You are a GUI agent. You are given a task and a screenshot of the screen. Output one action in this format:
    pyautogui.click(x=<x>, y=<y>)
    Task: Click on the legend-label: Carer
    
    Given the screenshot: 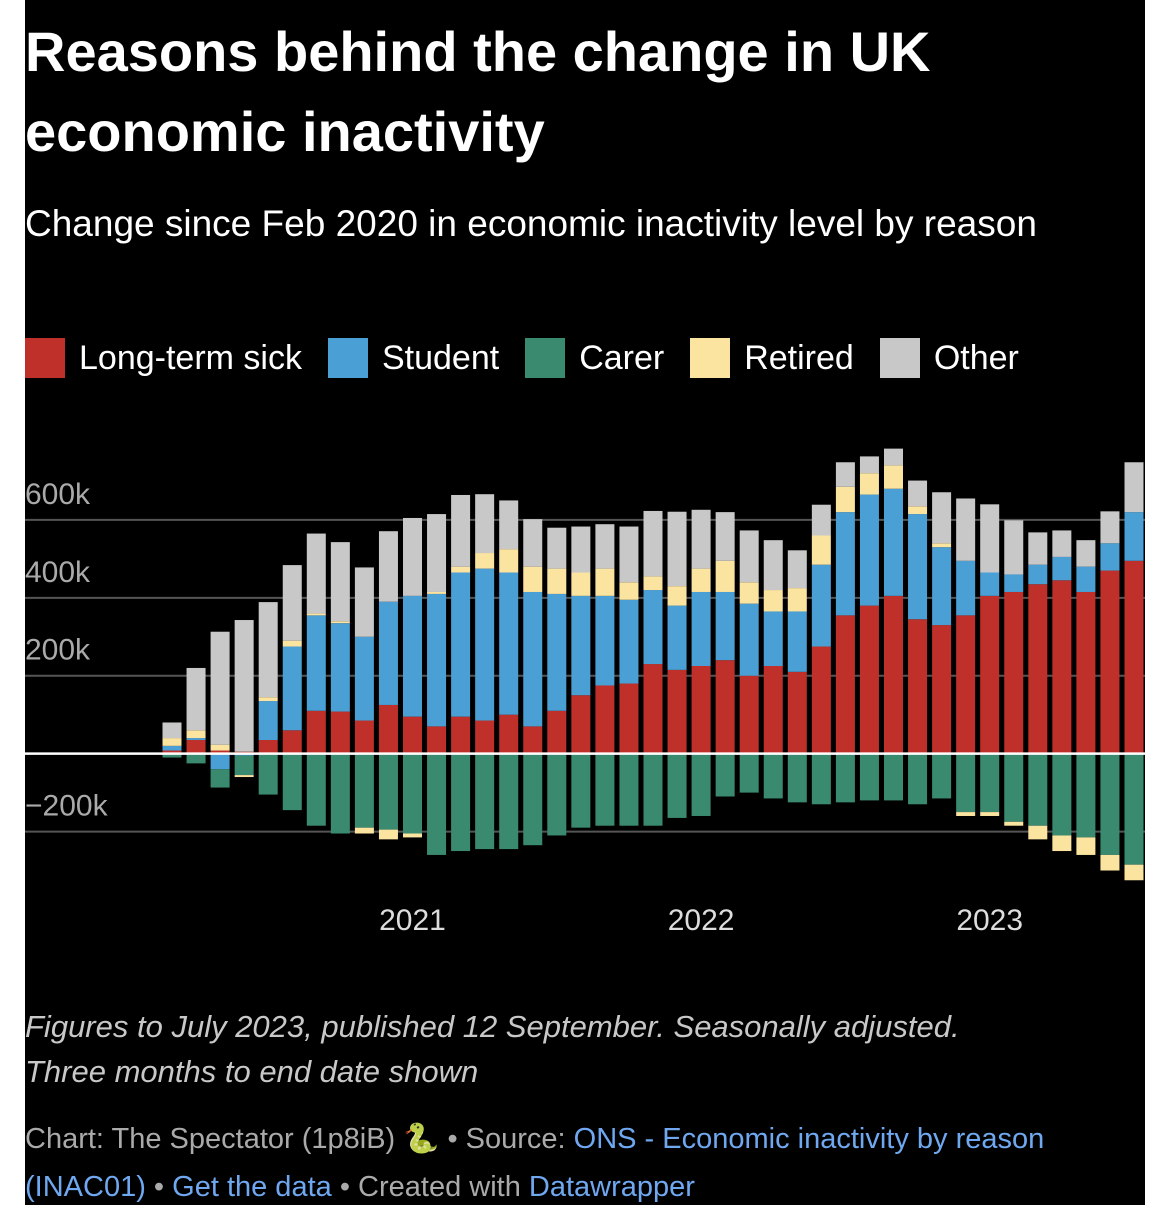 What is the action you would take?
    pyautogui.click(x=622, y=358)
    